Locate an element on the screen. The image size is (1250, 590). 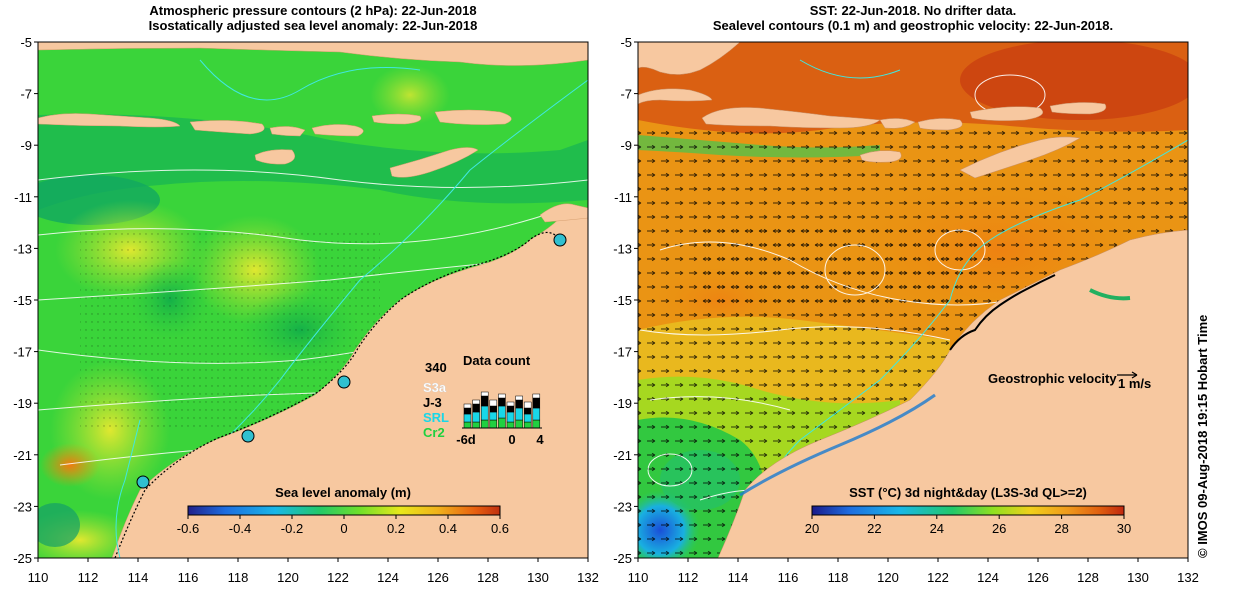
right-lon-label: 116 is located at coordinates (788, 577).